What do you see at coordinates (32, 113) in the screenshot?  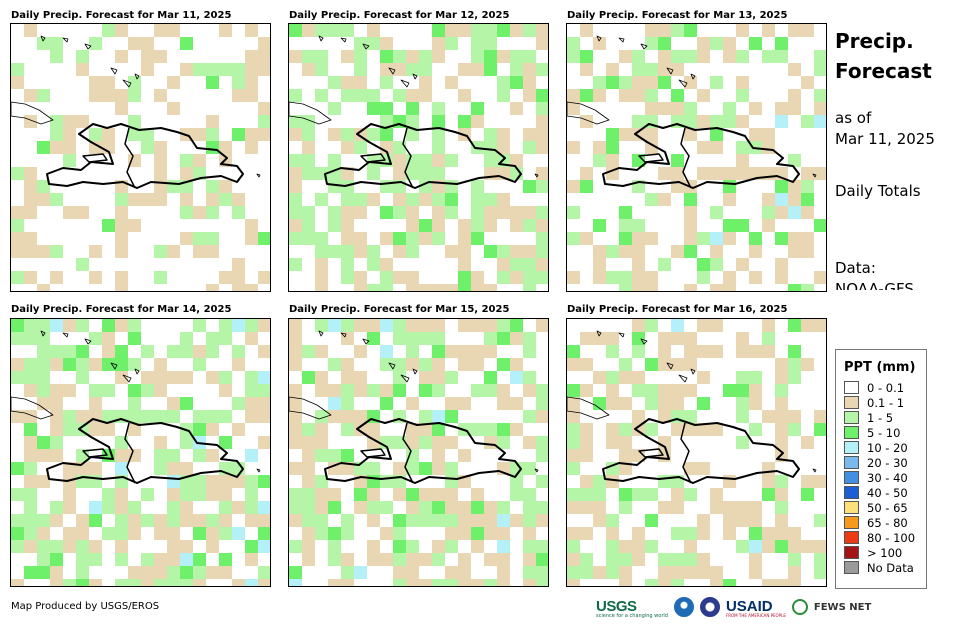 I see `cuba-outline` at bounding box center [32, 113].